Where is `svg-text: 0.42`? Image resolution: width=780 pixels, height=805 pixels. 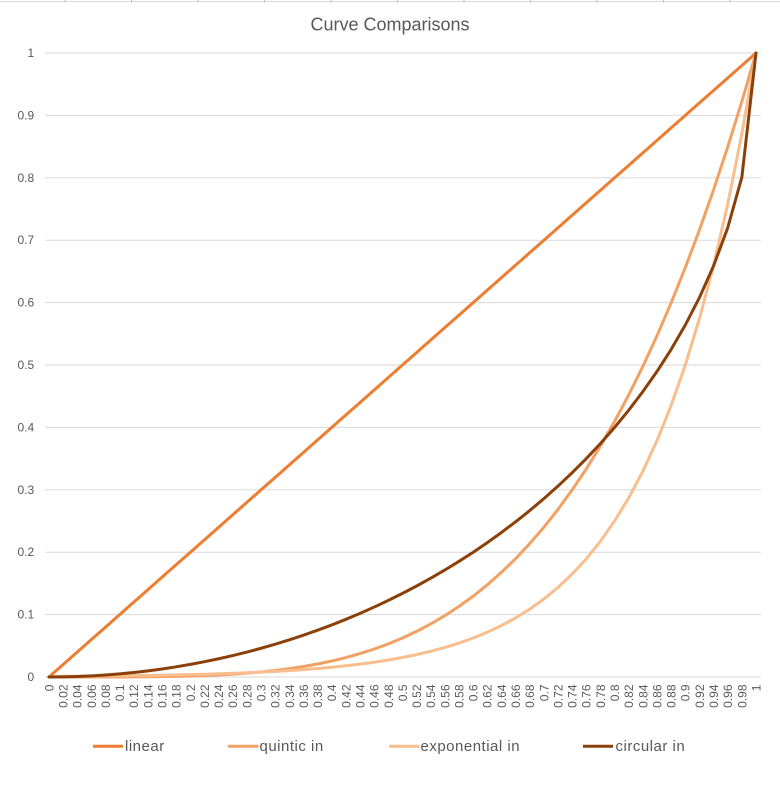
svg-text: 0.42 is located at coordinates (346, 696).